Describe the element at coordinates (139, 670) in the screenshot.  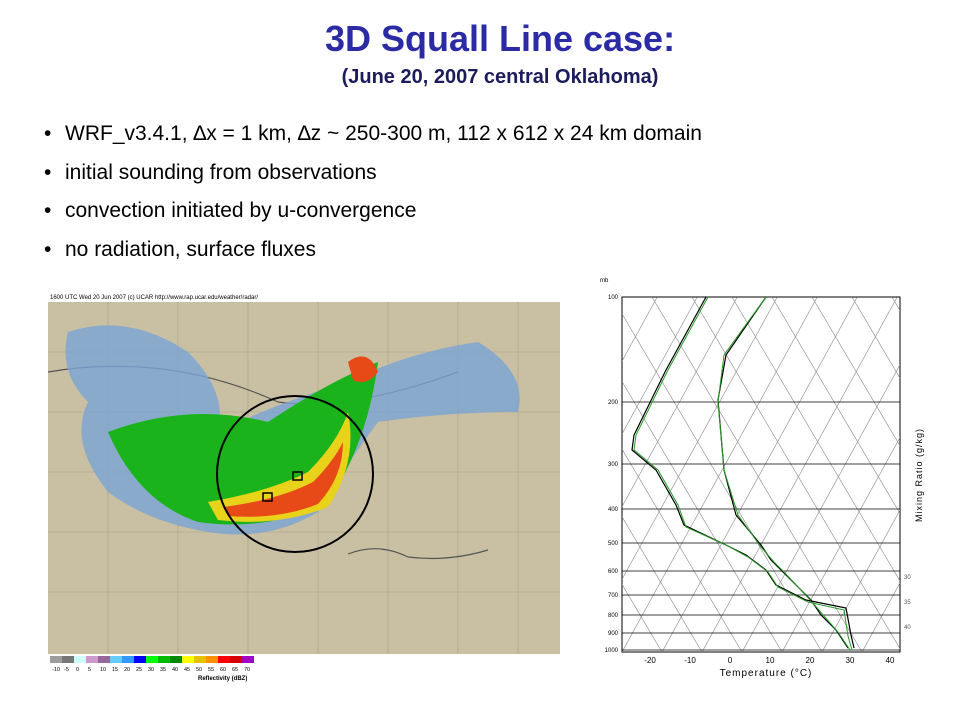
I see `scale-label: 25` at that location.